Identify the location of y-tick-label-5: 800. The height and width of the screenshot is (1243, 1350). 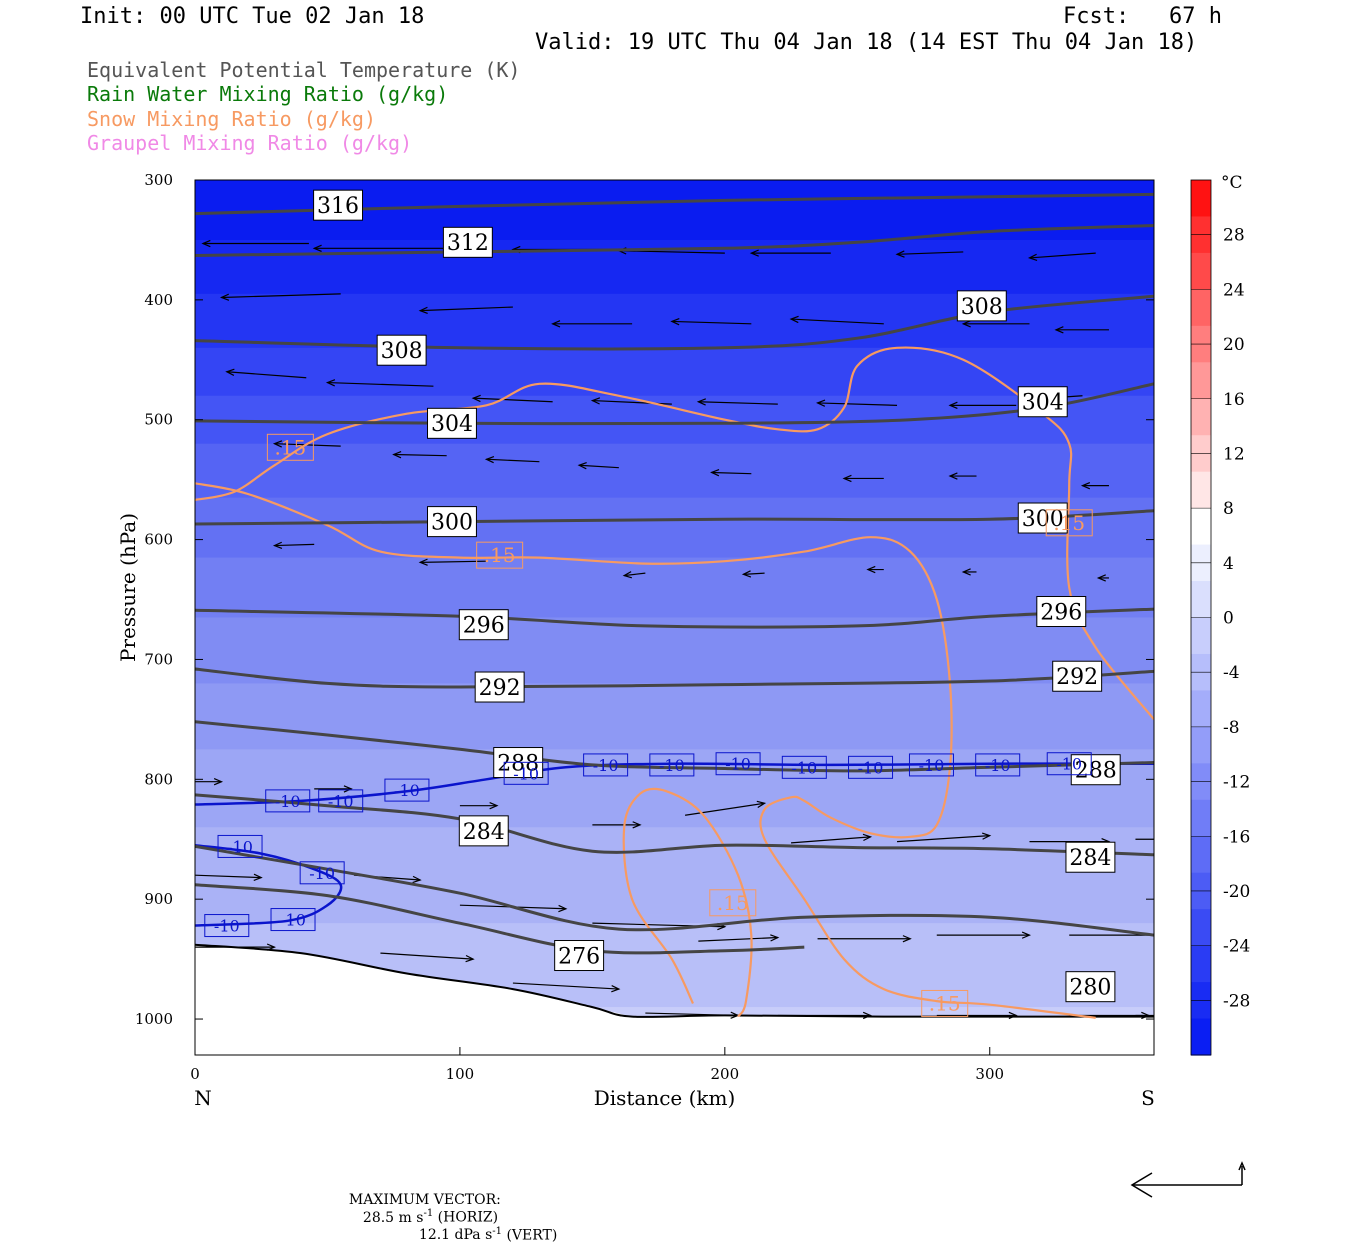
(158, 779).